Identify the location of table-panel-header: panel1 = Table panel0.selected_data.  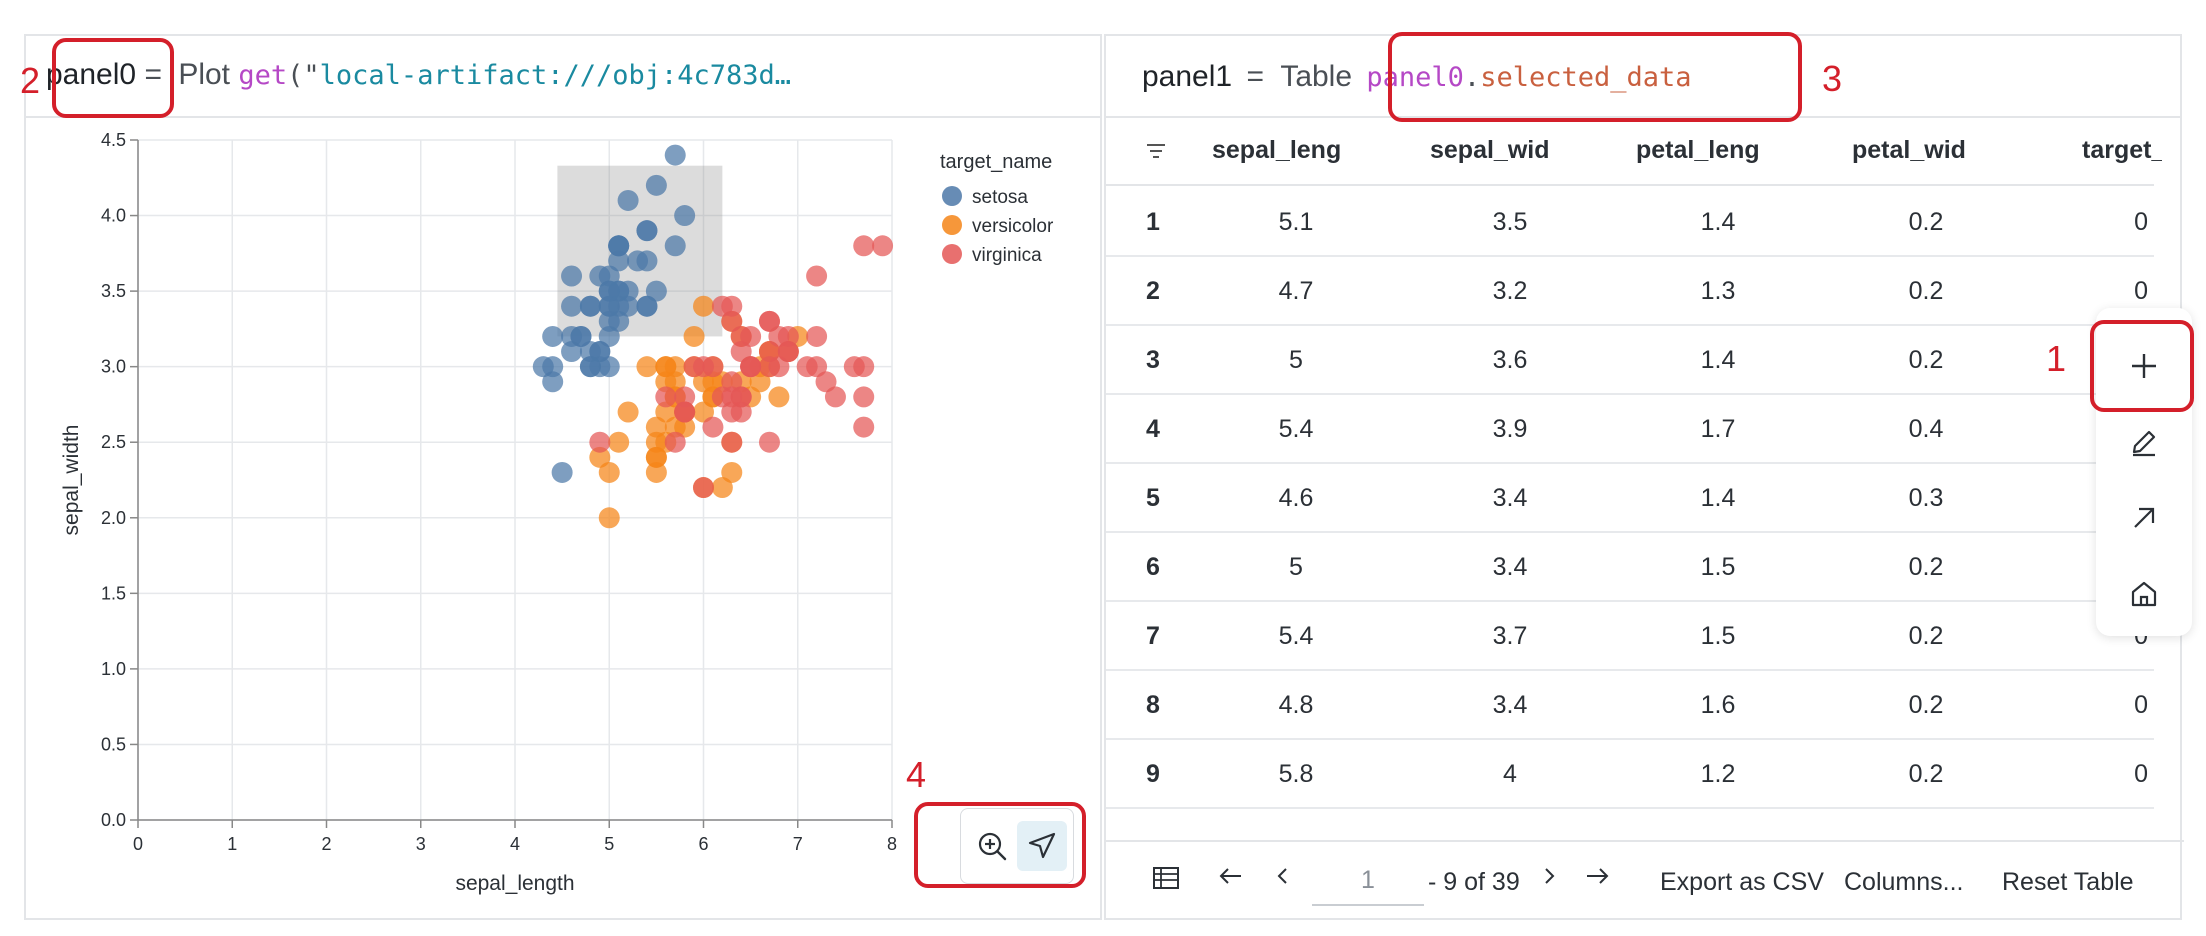
(1643, 77).